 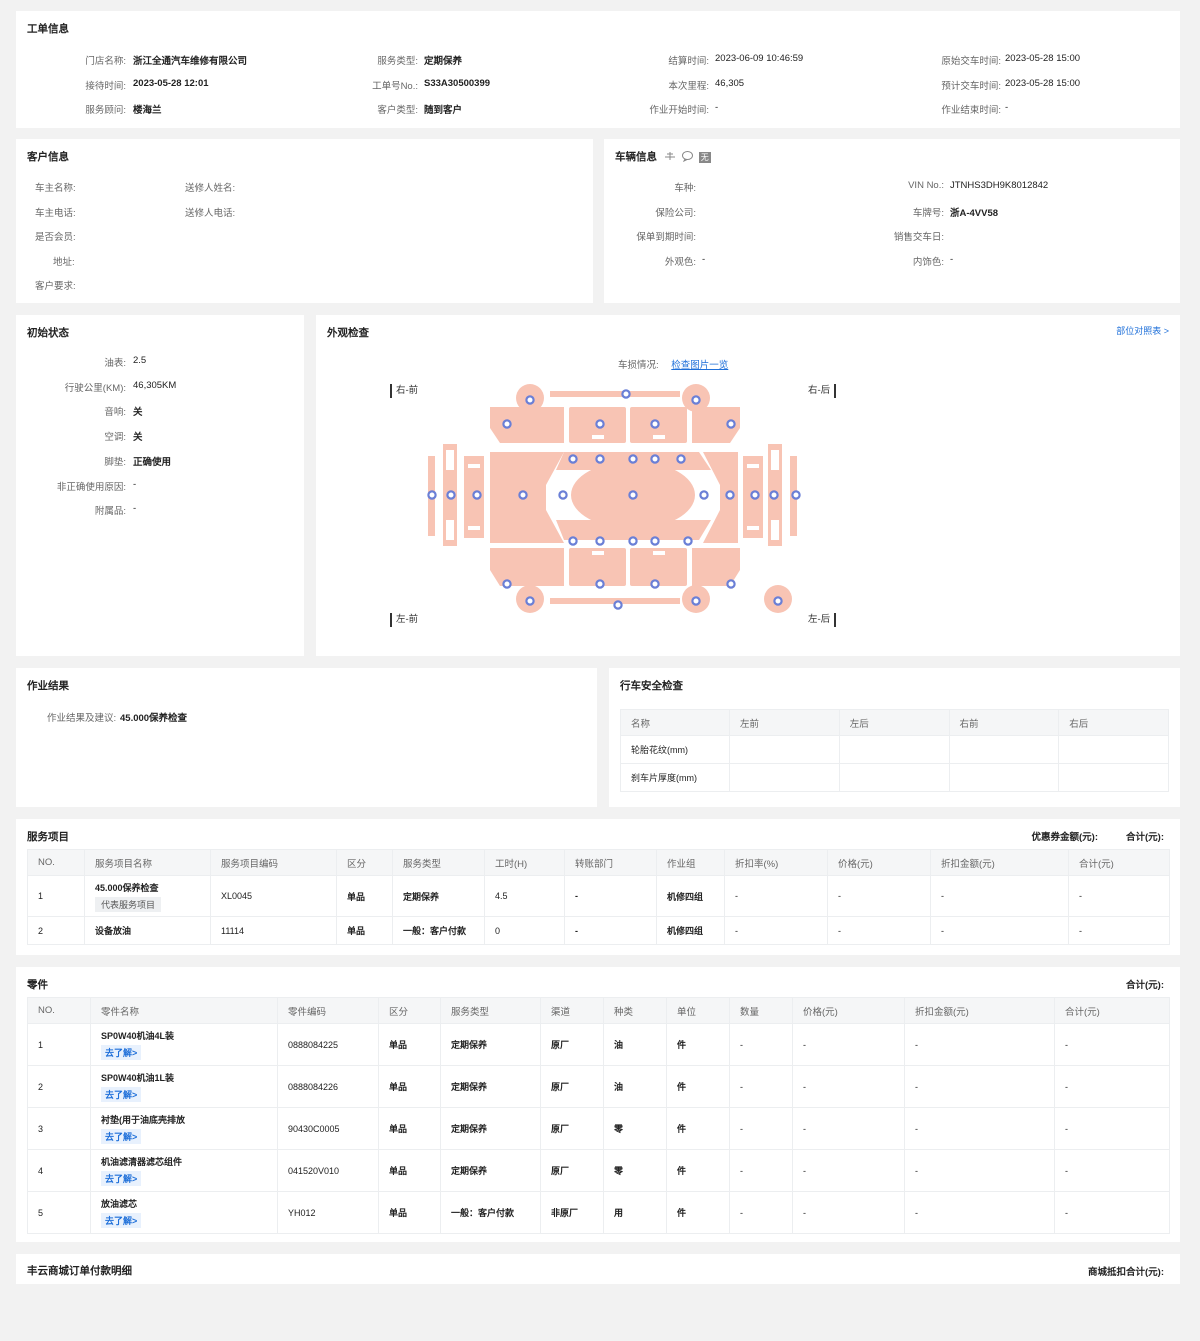 I want to click on part-column-header: 服务类型, so click(x=490, y=1010).